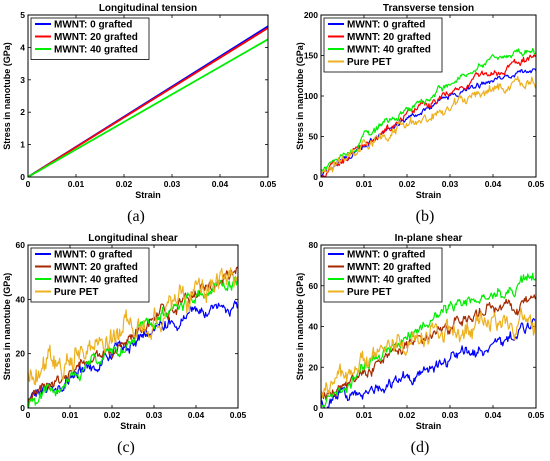 This screenshot has width=550, height=461. I want to click on panel-label: (a), so click(136, 216).